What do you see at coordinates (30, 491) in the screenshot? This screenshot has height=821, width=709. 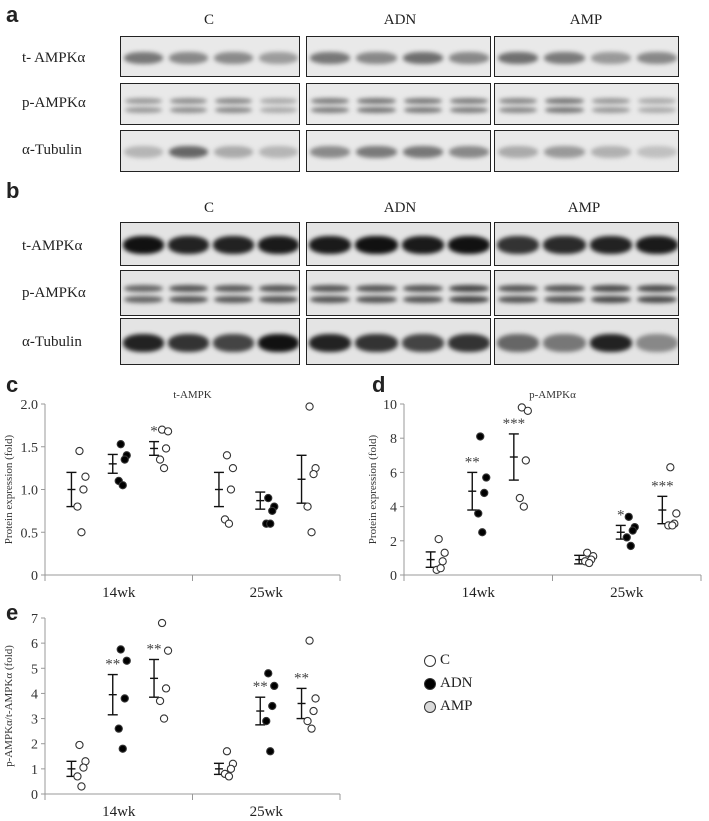 I see `y-tick-label: 1.0` at bounding box center [30, 491].